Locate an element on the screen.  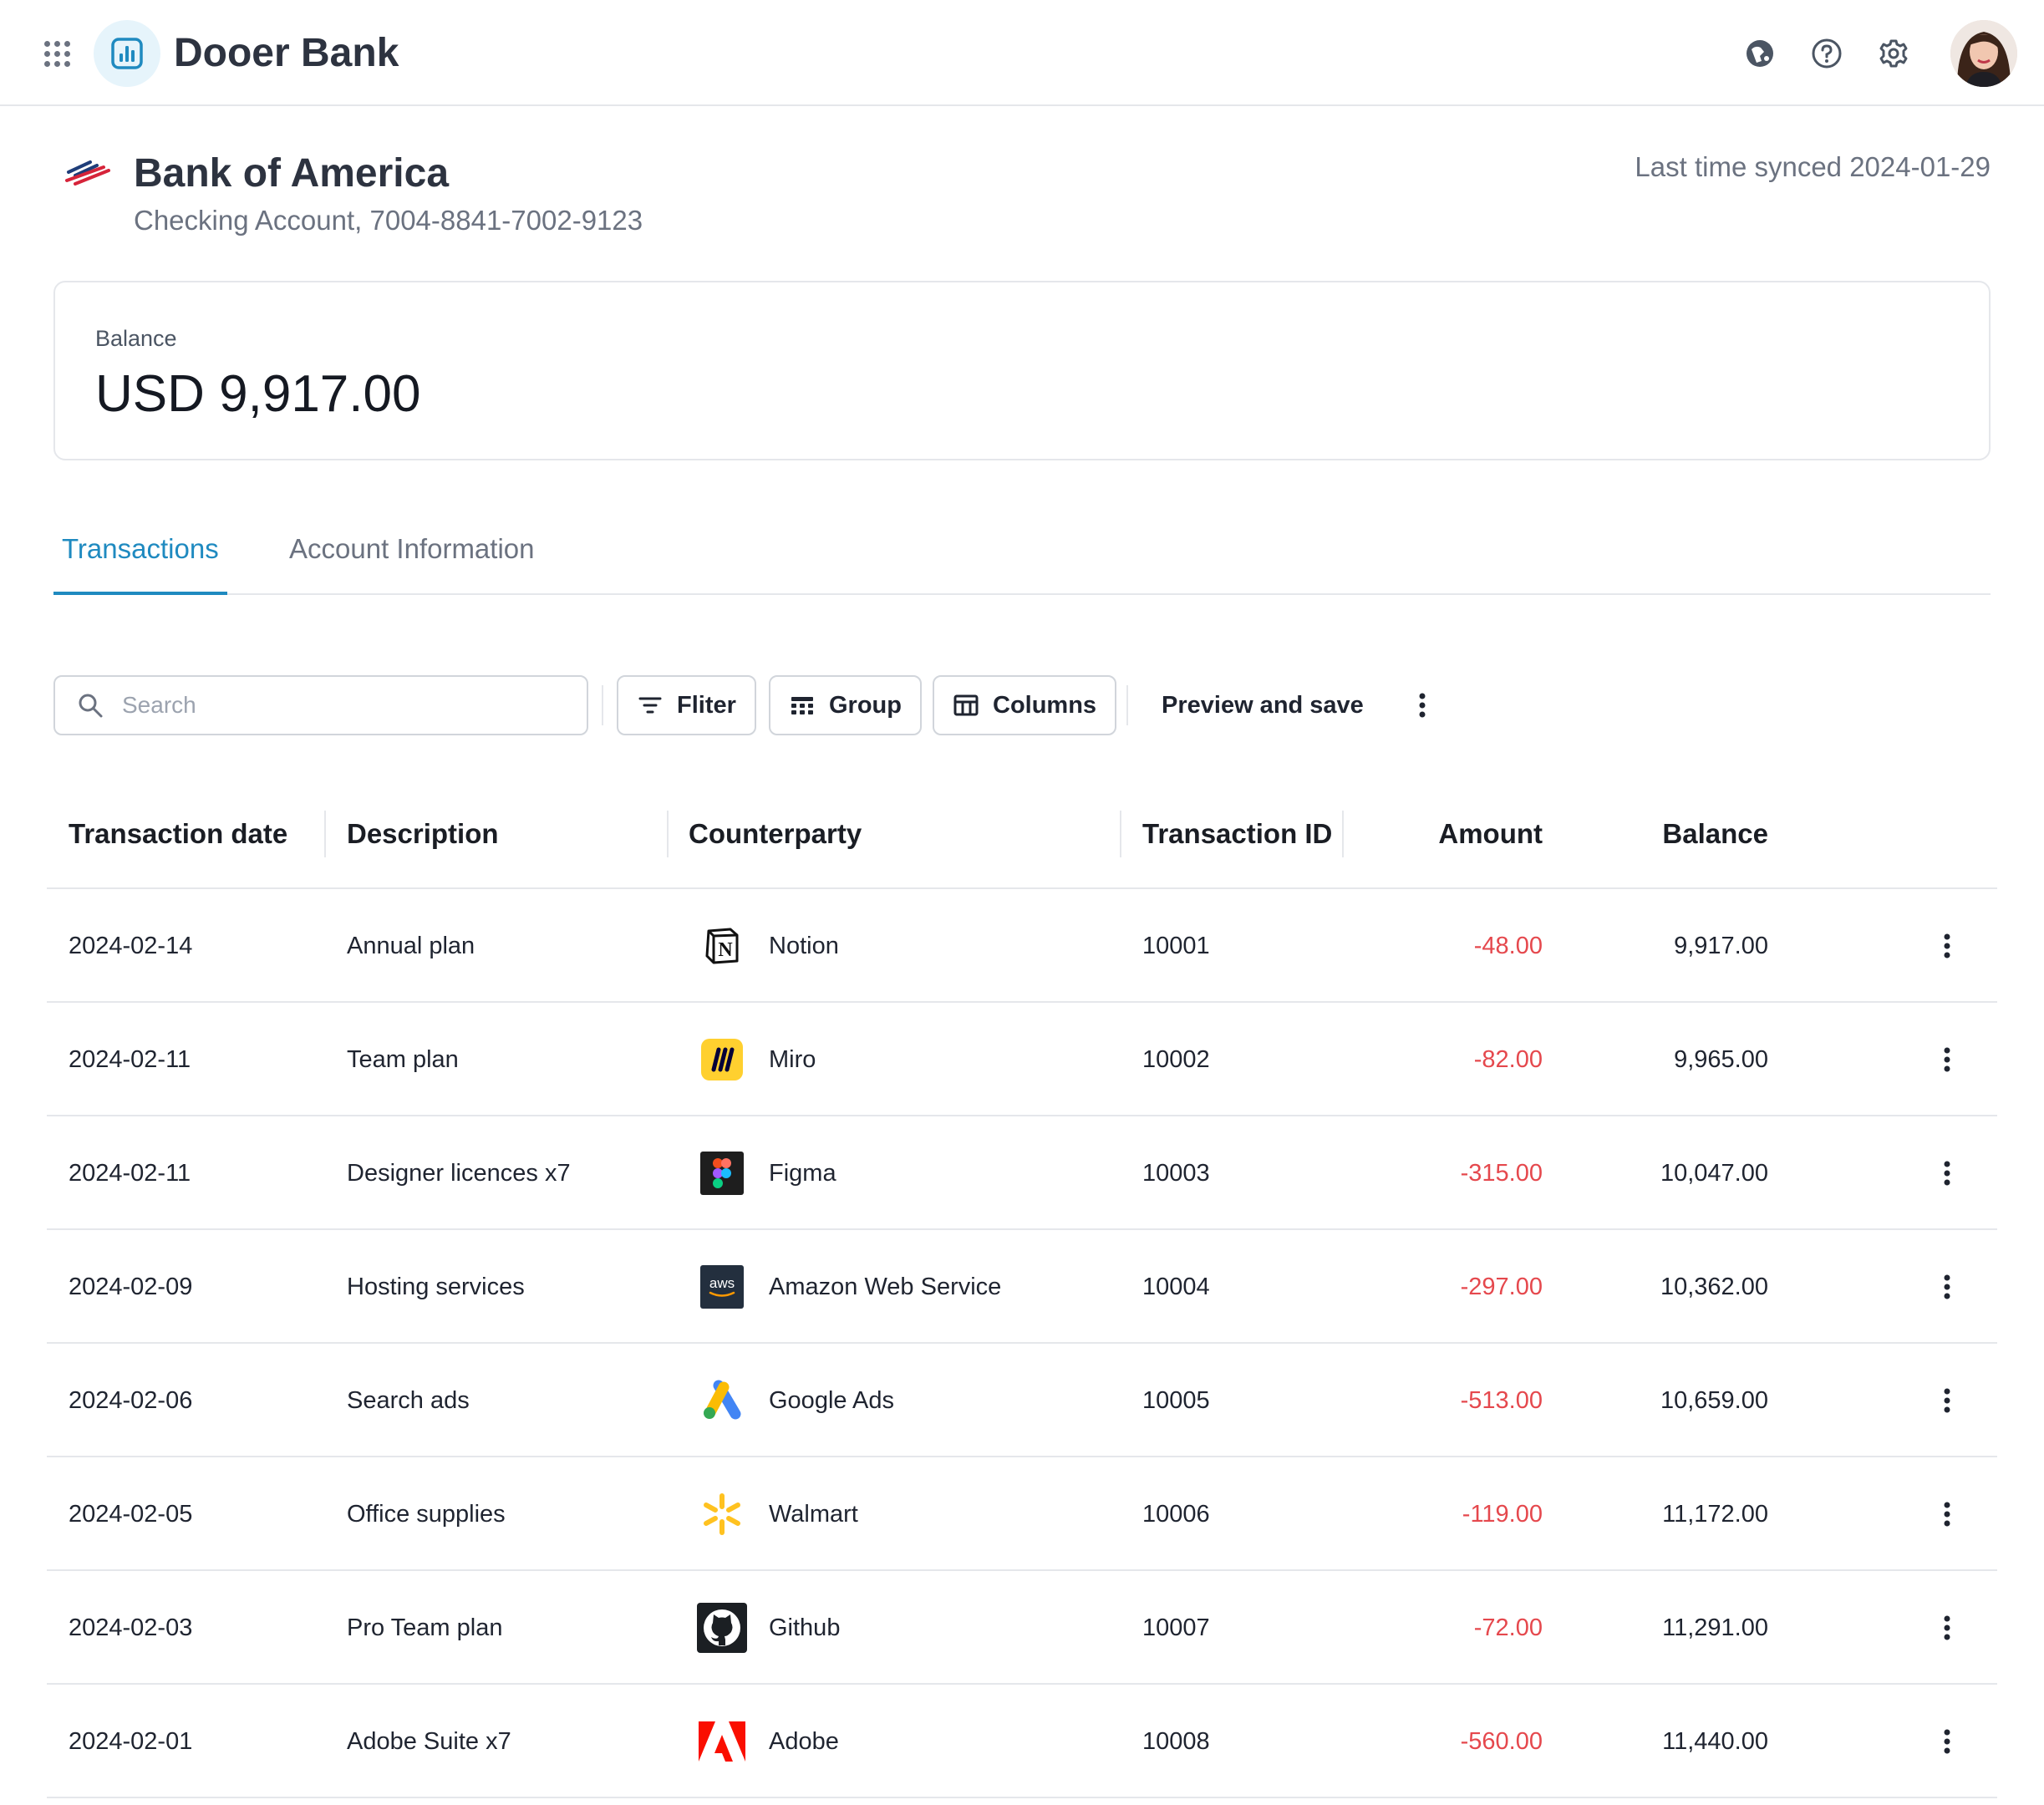
settings-button is located at coordinates (1893, 53).